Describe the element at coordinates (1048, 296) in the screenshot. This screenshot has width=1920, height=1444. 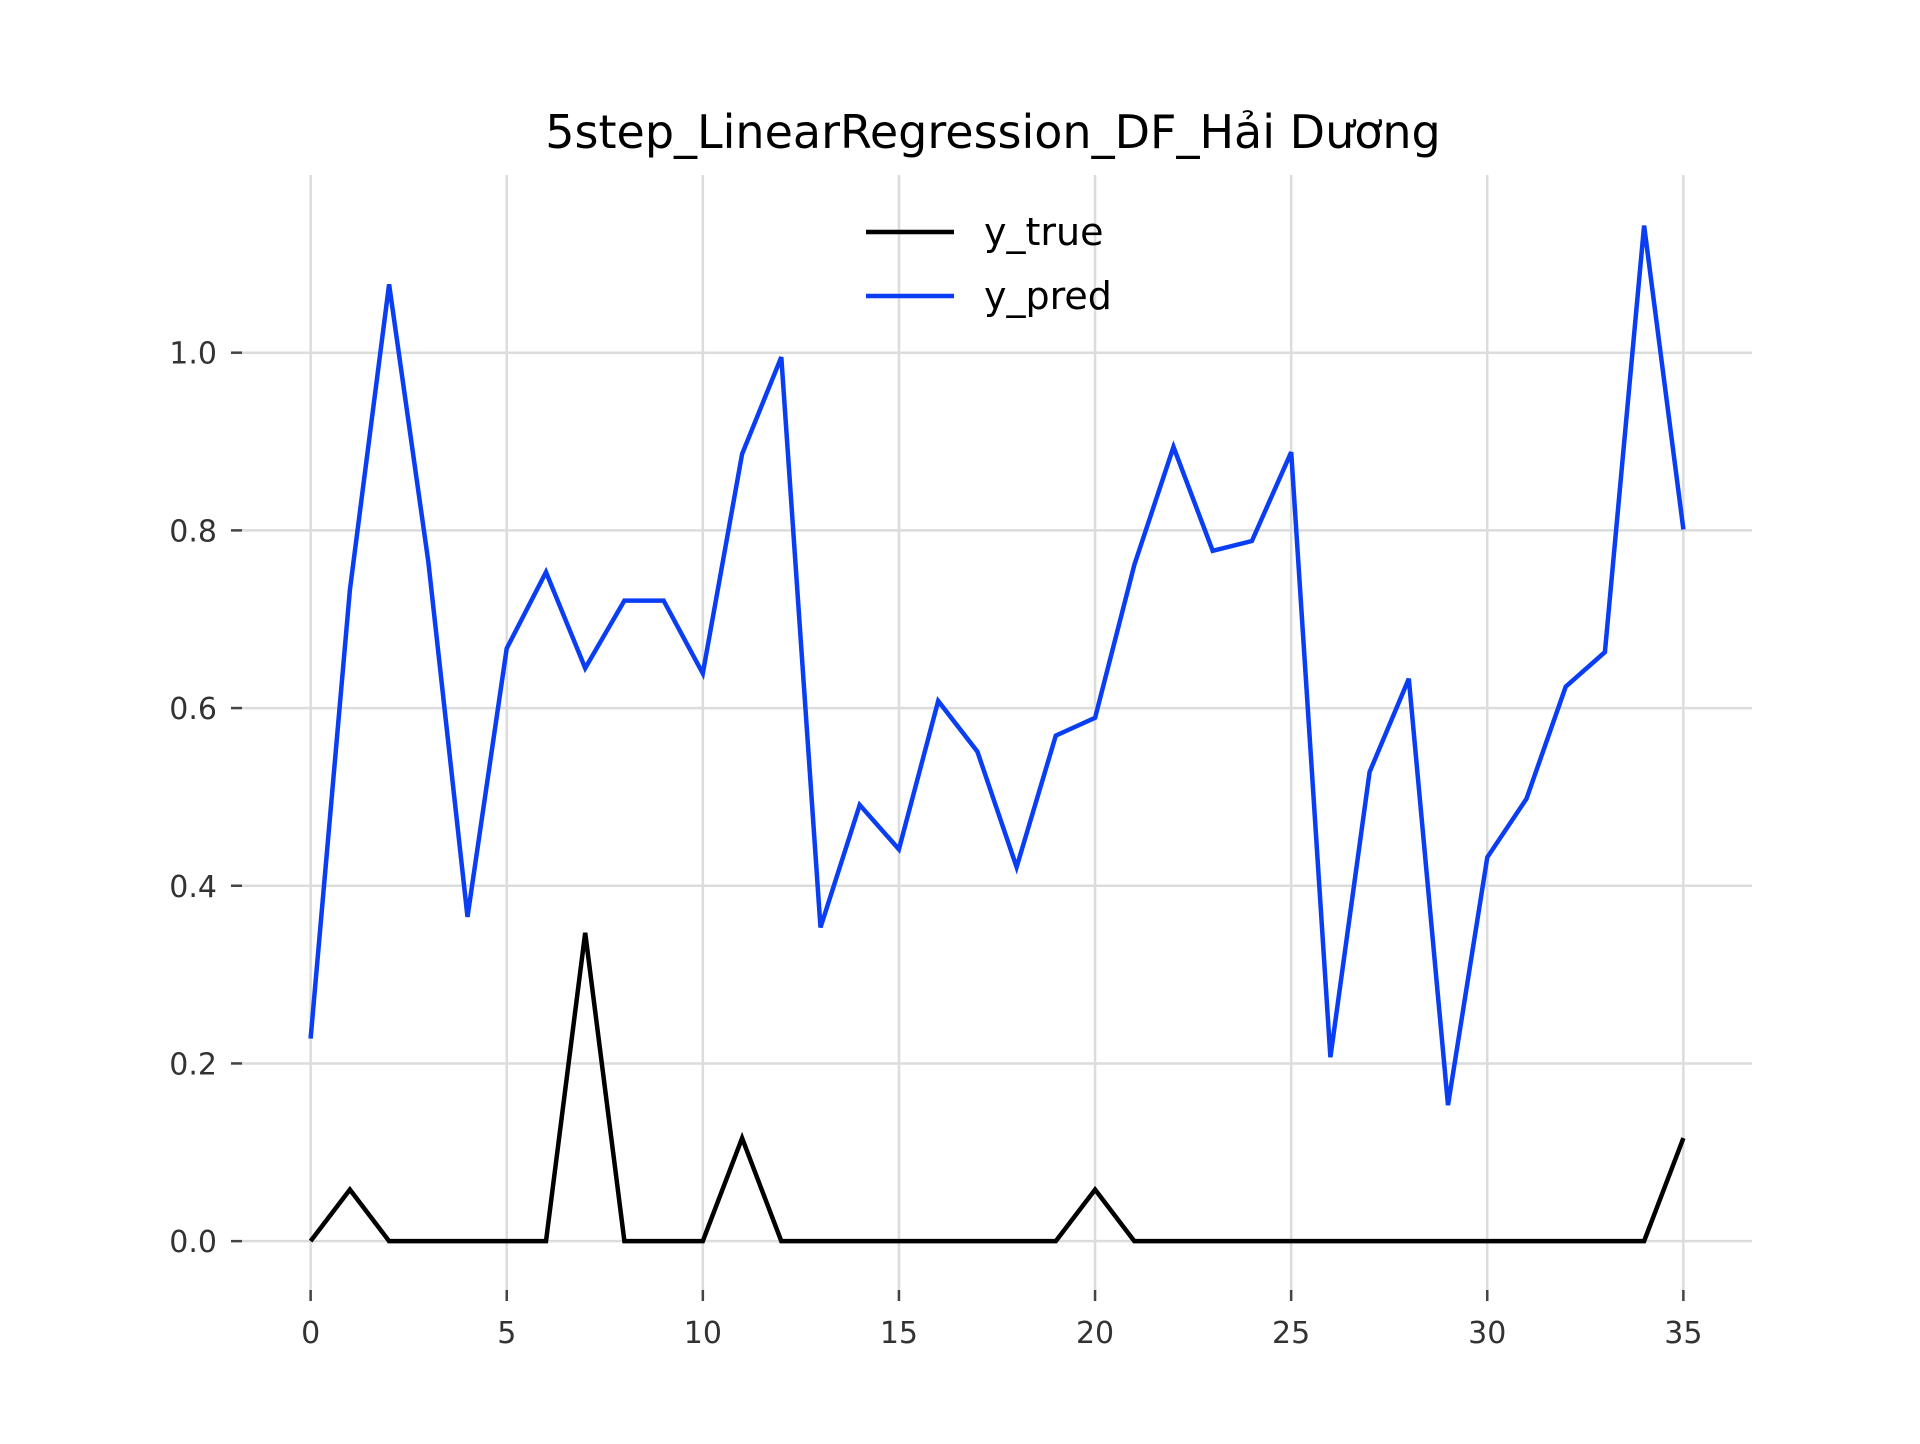
I see `legend-label-y-pred: y_pred` at that location.